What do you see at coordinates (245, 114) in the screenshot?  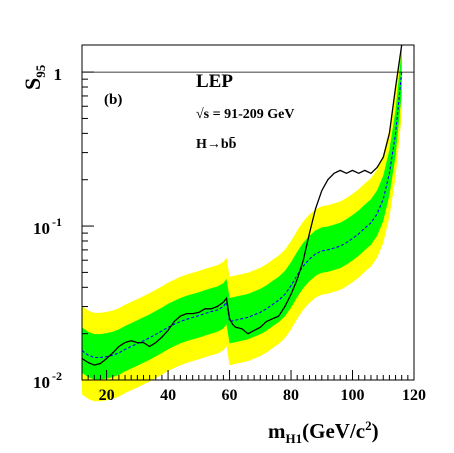 I see `annotation-energy: √s = 91-209 GeV` at bounding box center [245, 114].